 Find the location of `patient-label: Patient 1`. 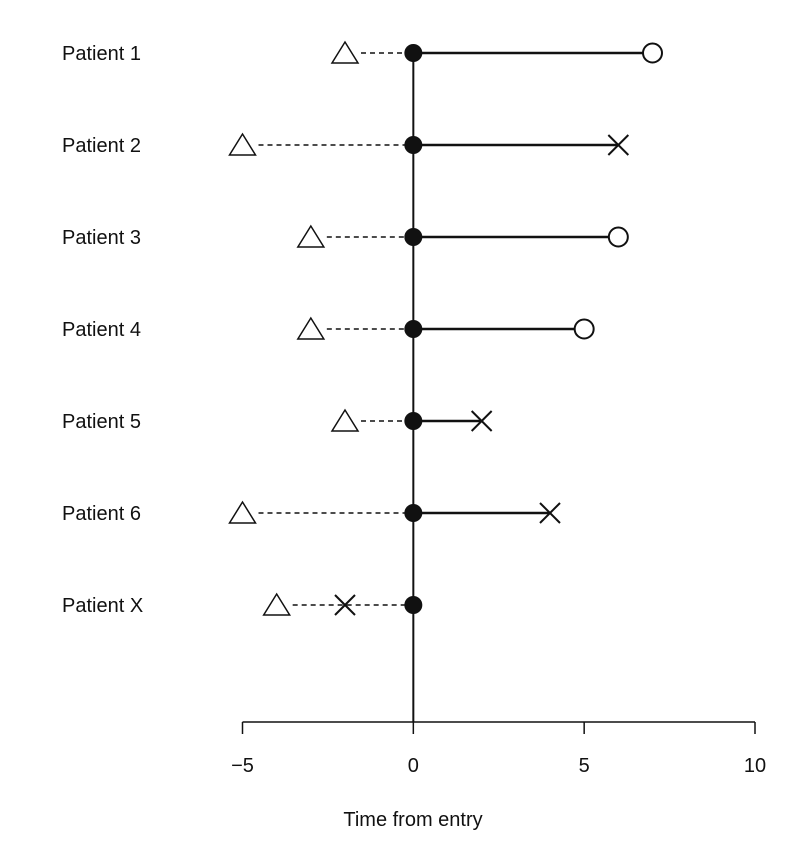

patient-label: Patient 1 is located at coordinates (101, 54).